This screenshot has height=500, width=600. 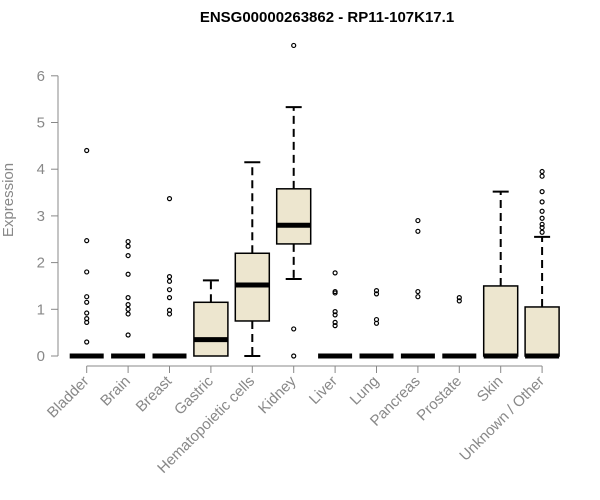 I want to click on box-gastric, so click(x=211, y=318).